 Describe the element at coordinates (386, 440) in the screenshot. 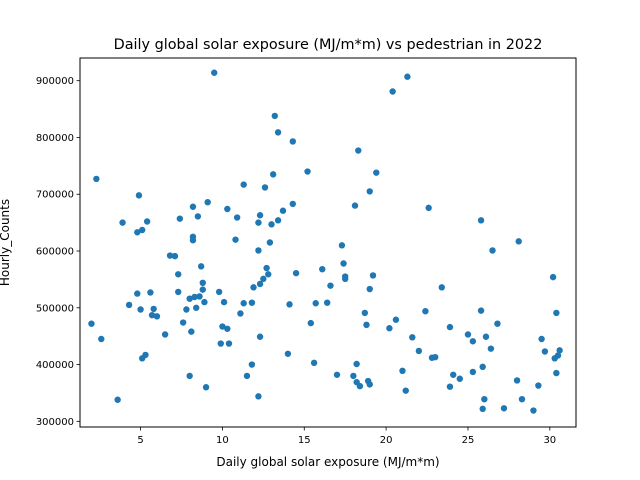

I see `x-tick-label: 20` at that location.